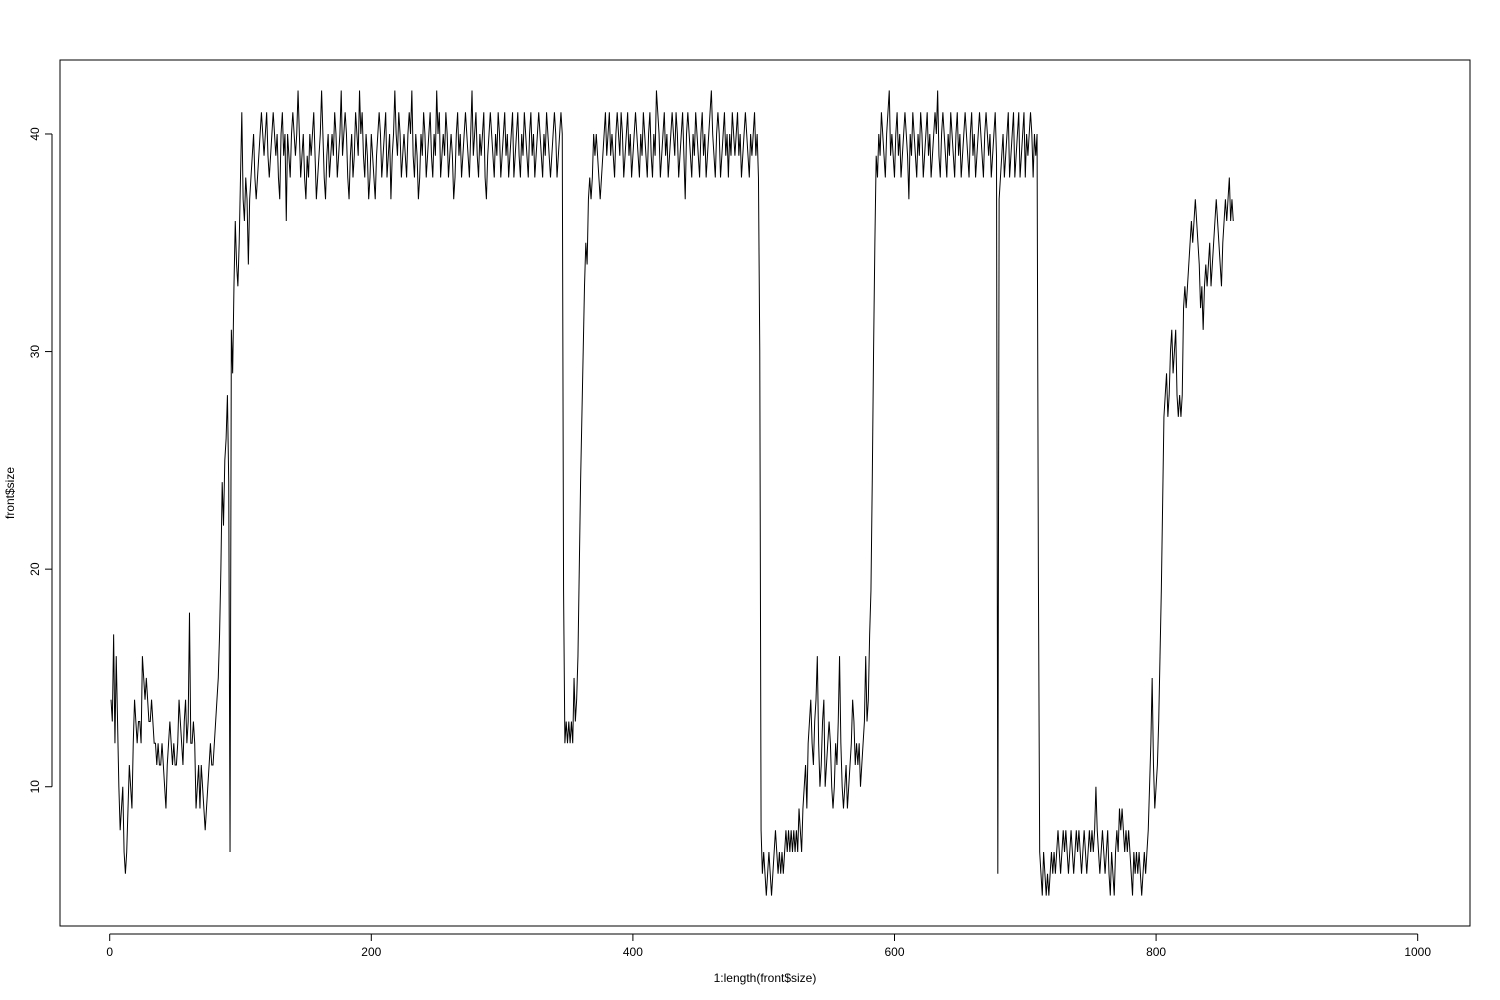  Describe the element at coordinates (371, 952) in the screenshot. I see `x-tick-label-1: 200` at that location.